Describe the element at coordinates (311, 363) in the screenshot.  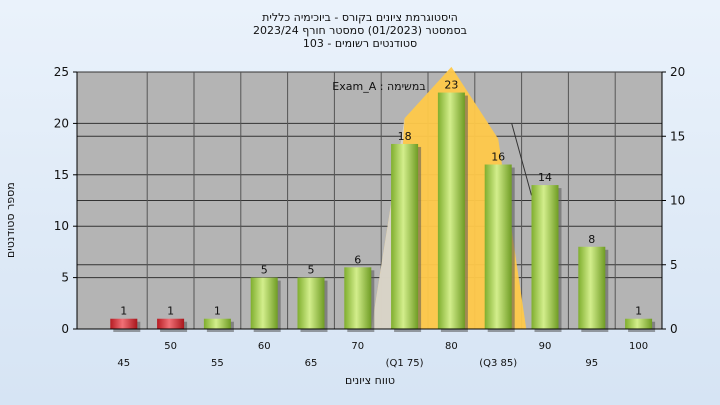
I see `x-tick-label: 65` at that location.